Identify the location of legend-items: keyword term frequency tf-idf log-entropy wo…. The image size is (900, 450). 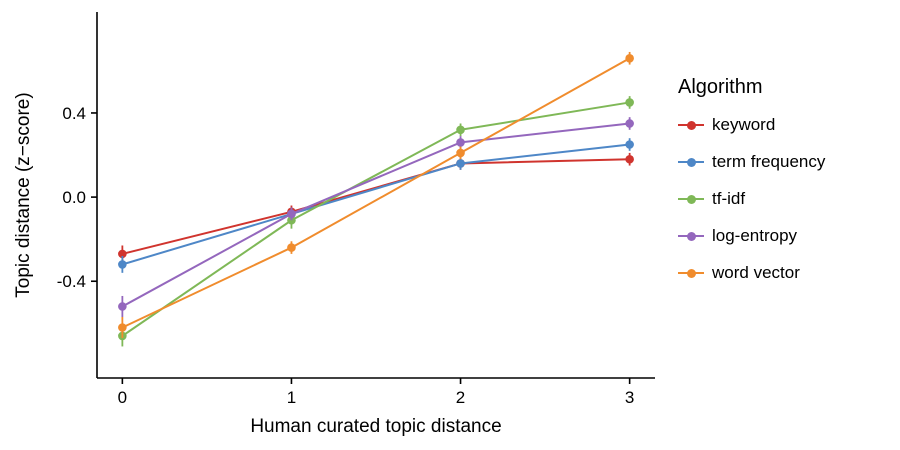
(751, 199).